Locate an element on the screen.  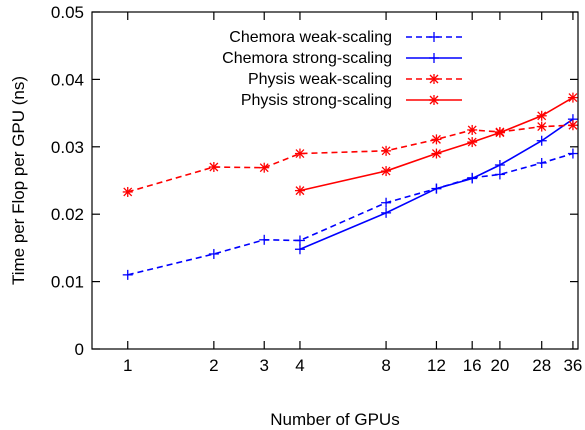
y-axis-title: Time per Flop per GPU (ns) is located at coordinates (18, 180).